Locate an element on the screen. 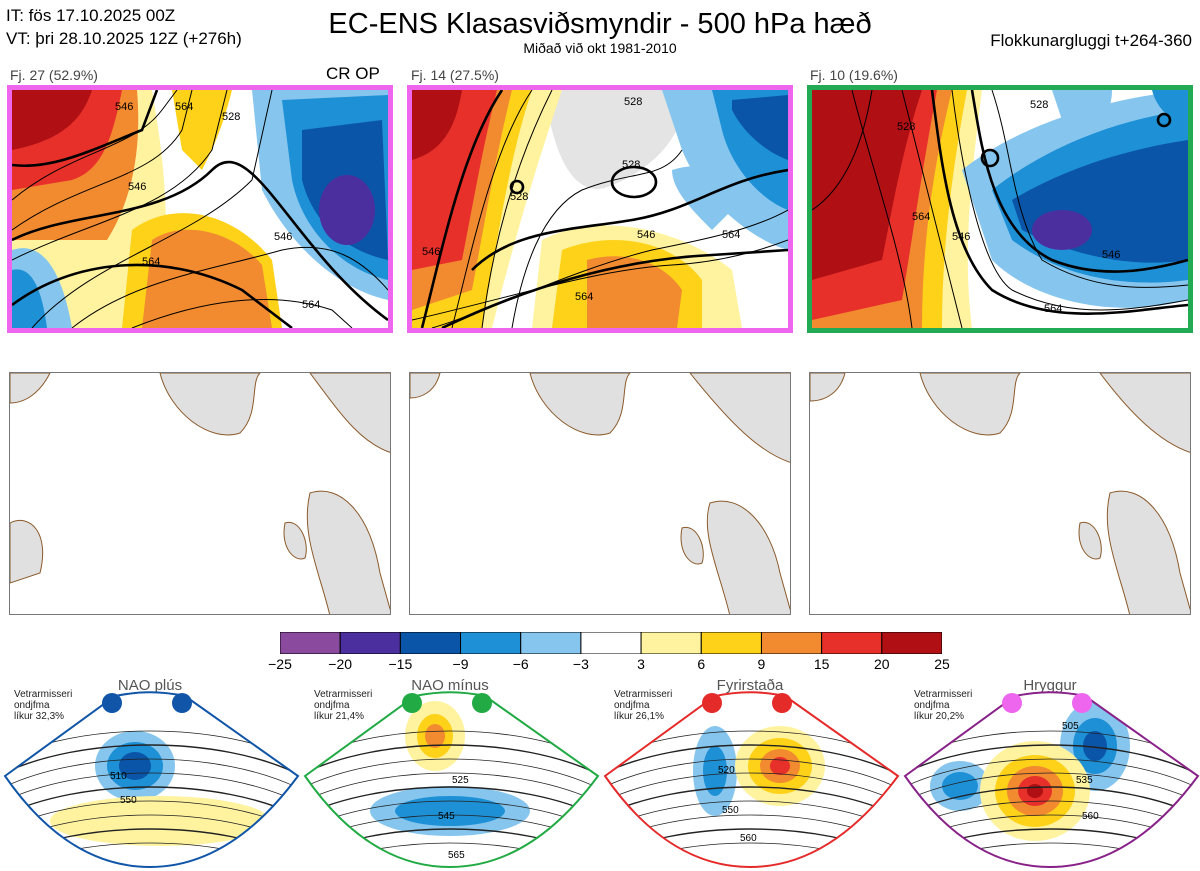  cluster-3-map: 528 546 564 528 546 564 is located at coordinates (1000, 209).